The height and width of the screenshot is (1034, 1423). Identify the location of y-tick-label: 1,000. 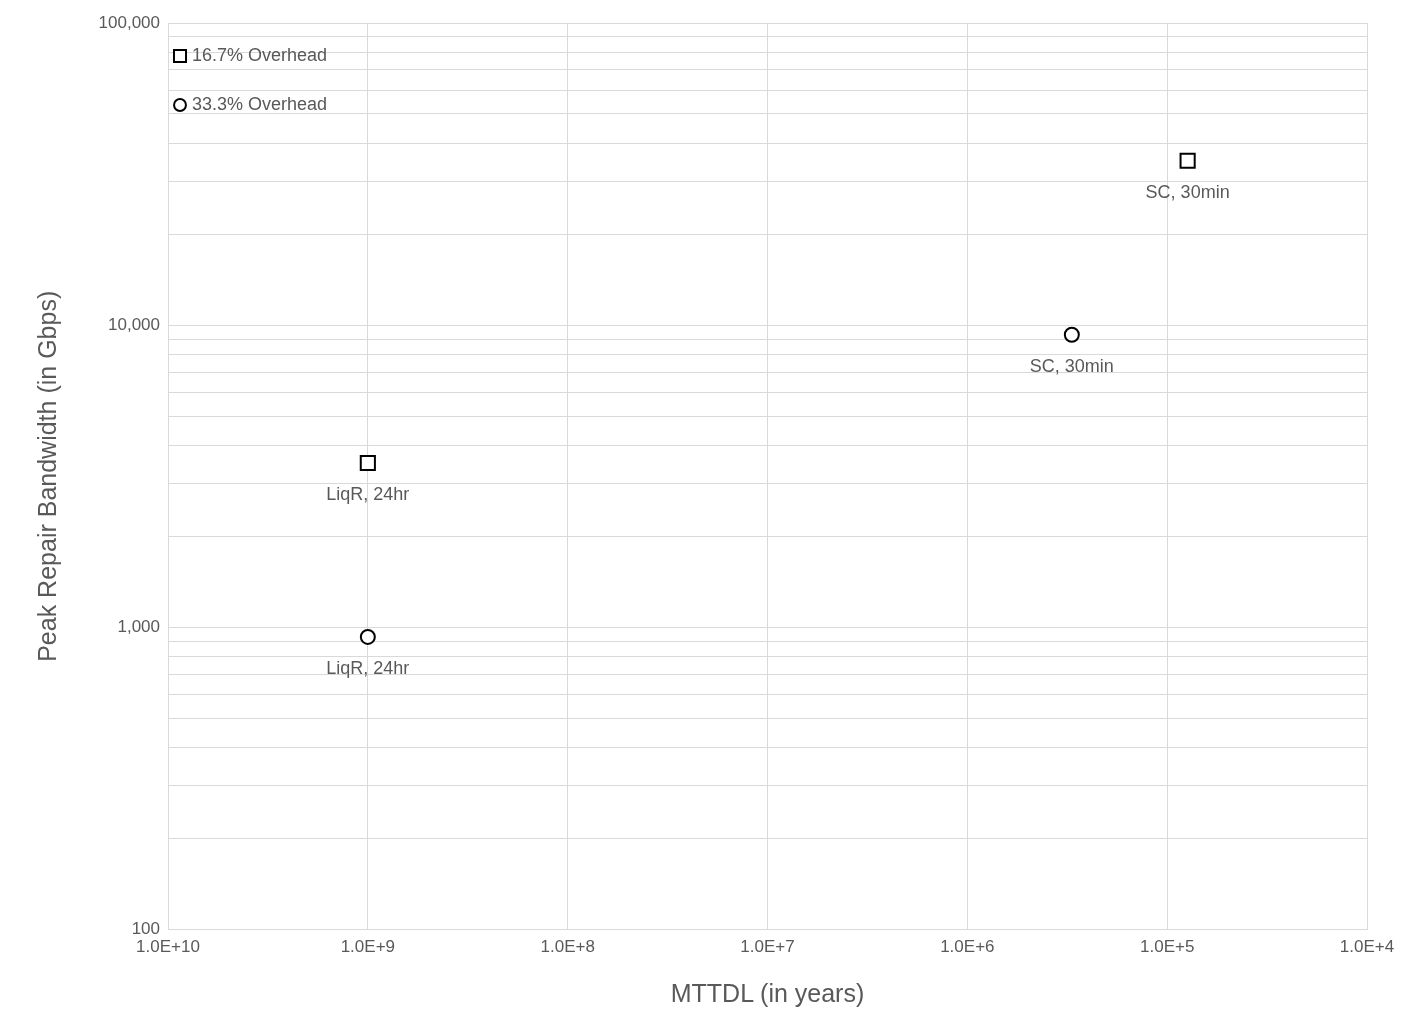
(138, 627).